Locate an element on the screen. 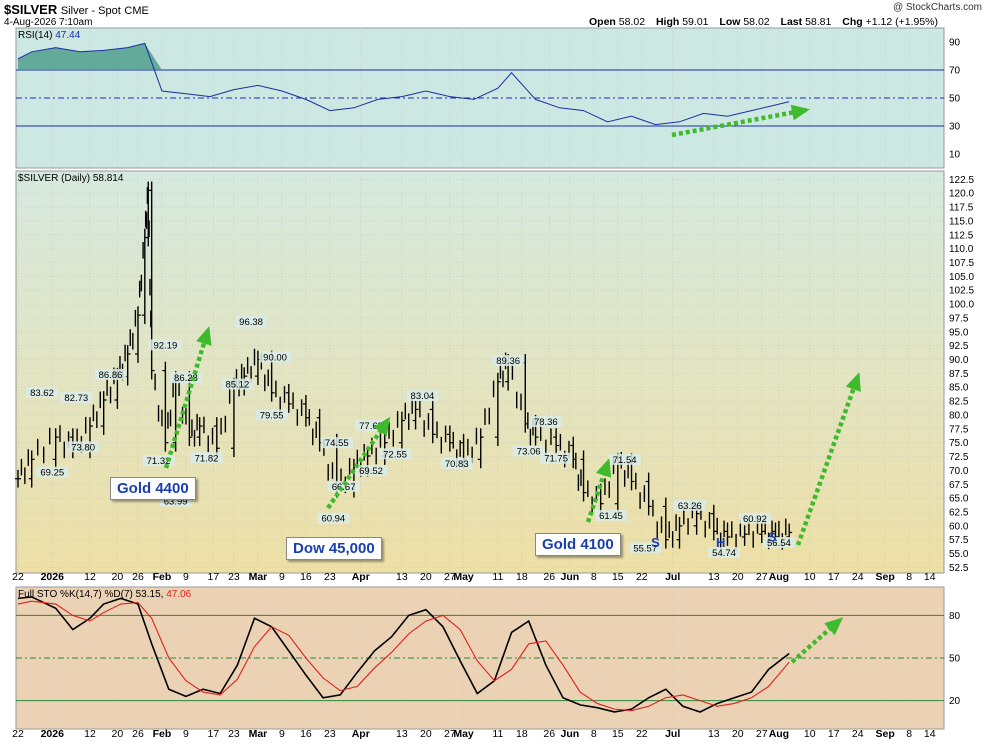 This screenshot has width=990, height=744. sto-k-line is located at coordinates (403, 654).